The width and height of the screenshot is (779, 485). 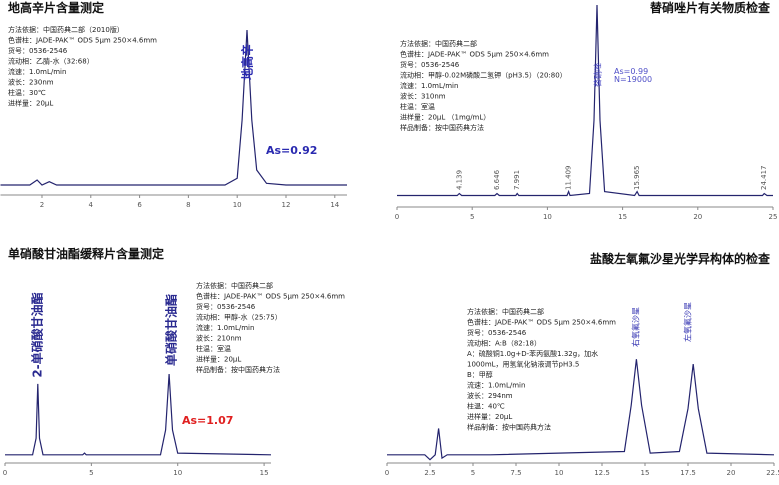 I want to click on annotation: 地高辛, so click(x=247, y=62).